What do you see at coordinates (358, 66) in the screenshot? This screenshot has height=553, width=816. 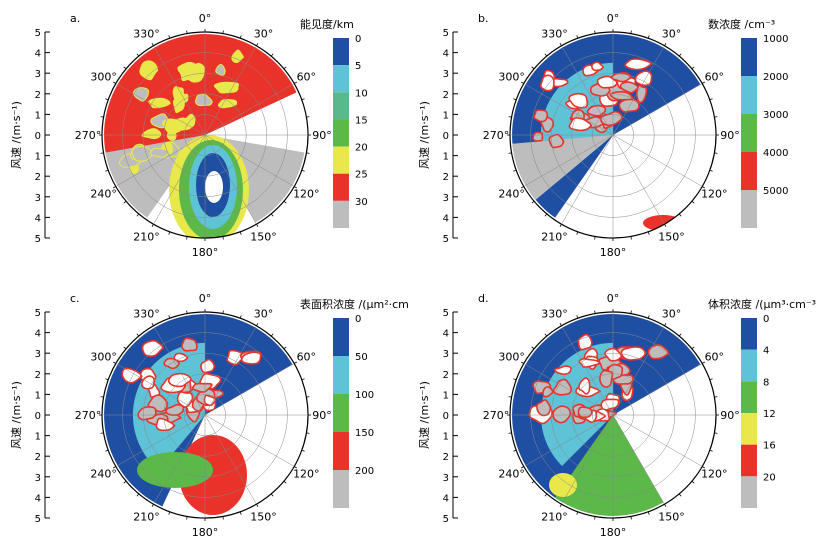 I see `colorbar-tick-label: 5` at bounding box center [358, 66].